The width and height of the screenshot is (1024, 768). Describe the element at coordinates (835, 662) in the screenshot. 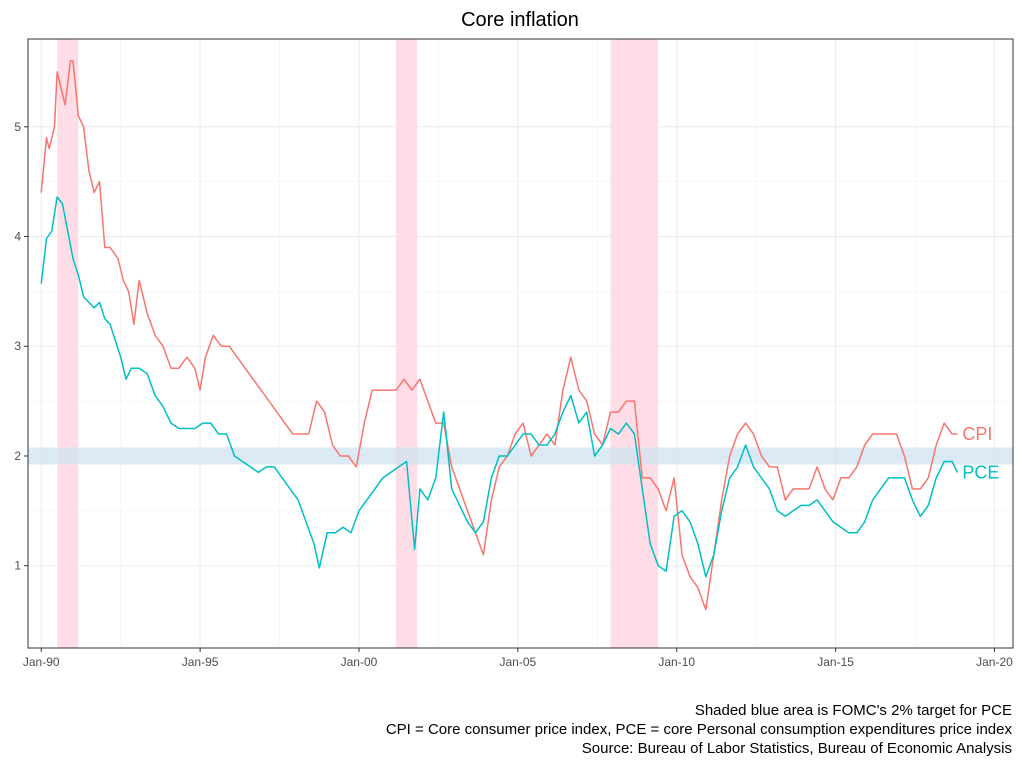

I see `x-tick-label: Jan-15` at that location.